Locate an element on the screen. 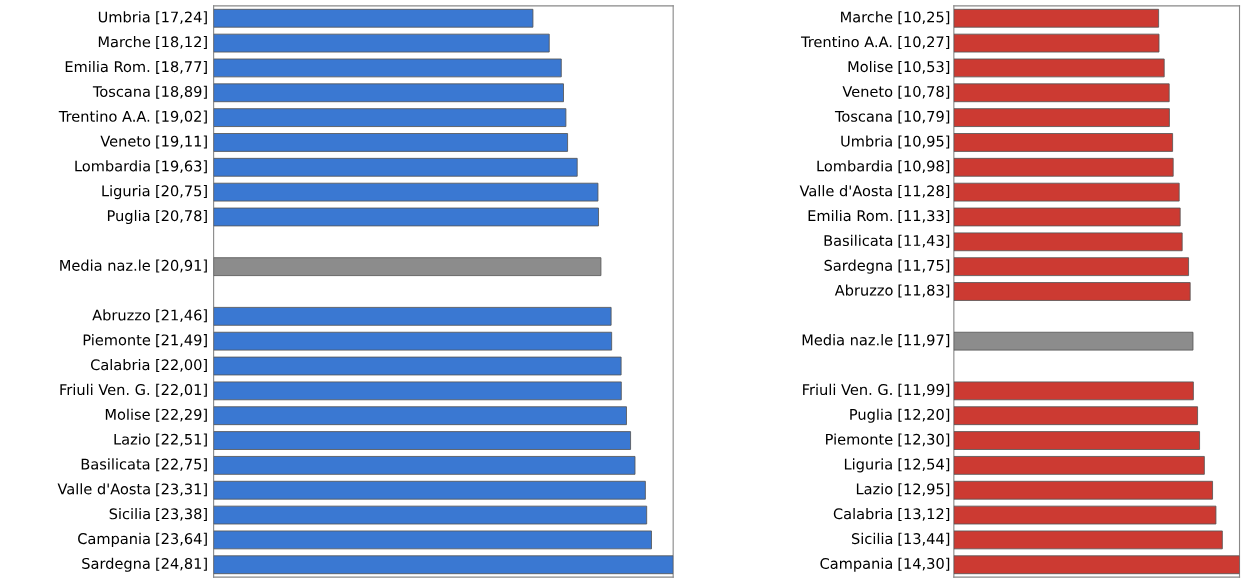 The height and width of the screenshot is (583, 1242). data-label: [22,75] is located at coordinates (181, 465).